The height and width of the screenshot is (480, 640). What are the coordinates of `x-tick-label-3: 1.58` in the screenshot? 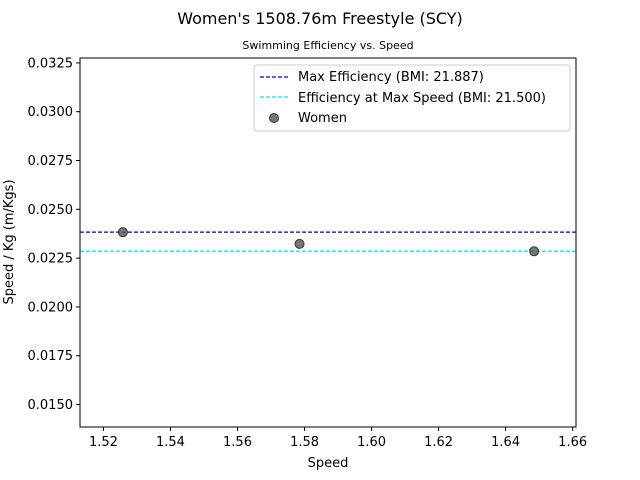 It's located at (304, 442).